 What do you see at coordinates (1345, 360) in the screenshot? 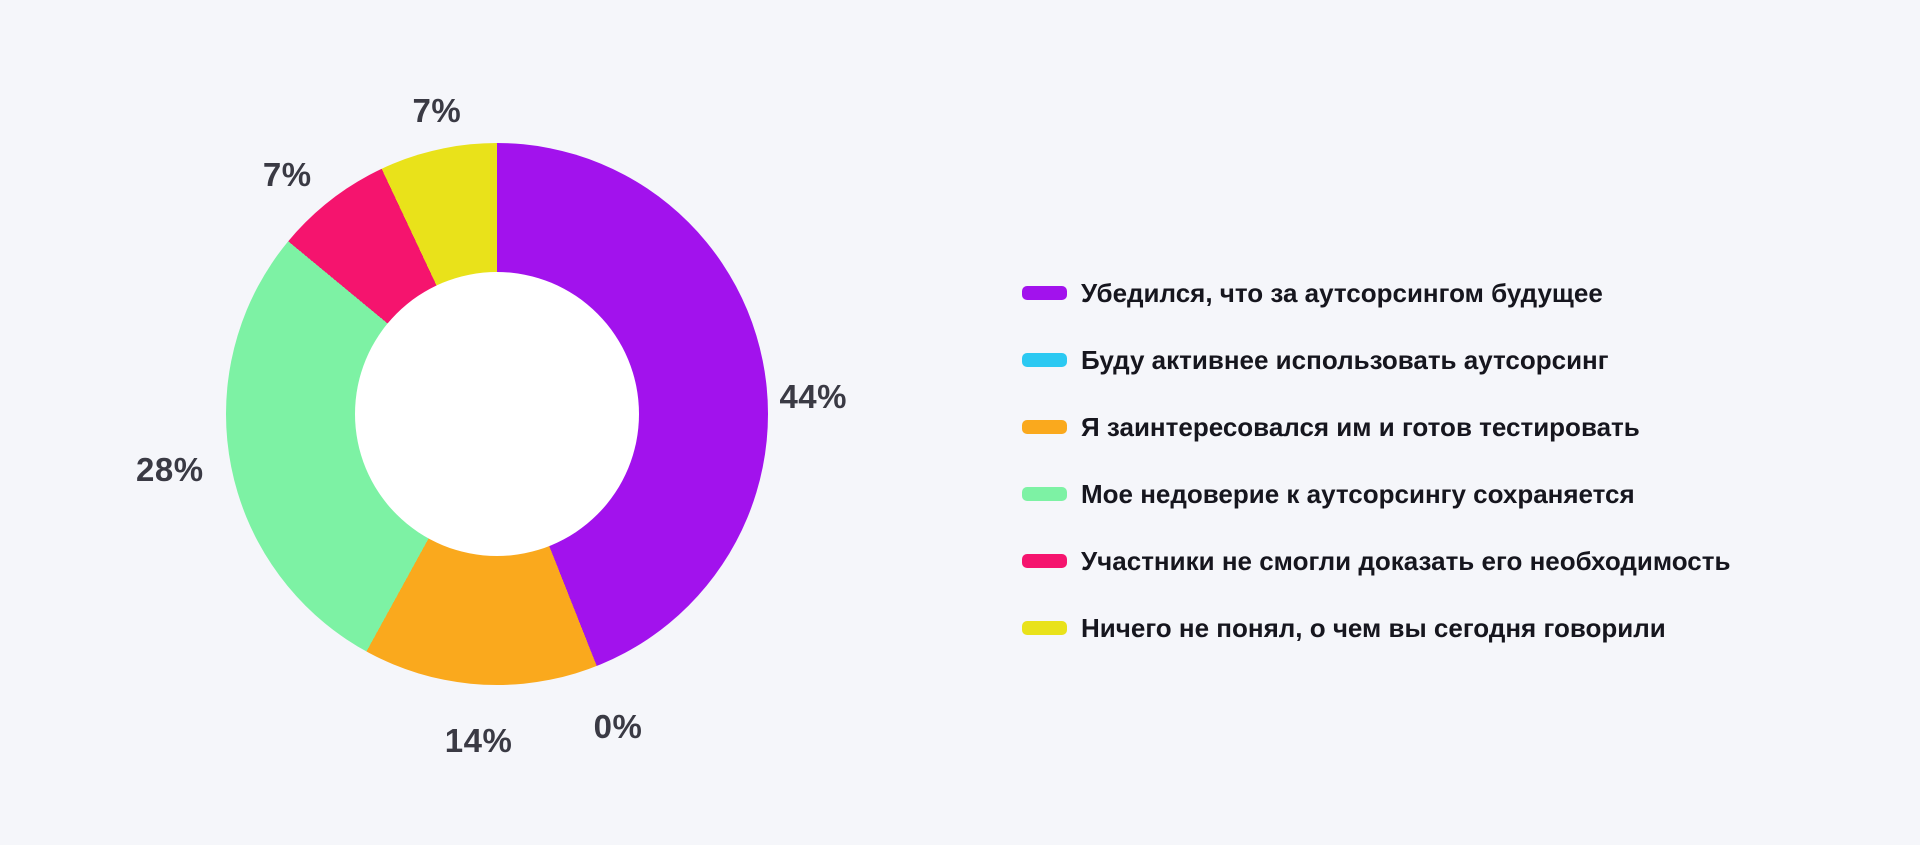
I see `legend-label: Буду активнее использовать аутсорсинг` at bounding box center [1345, 360].